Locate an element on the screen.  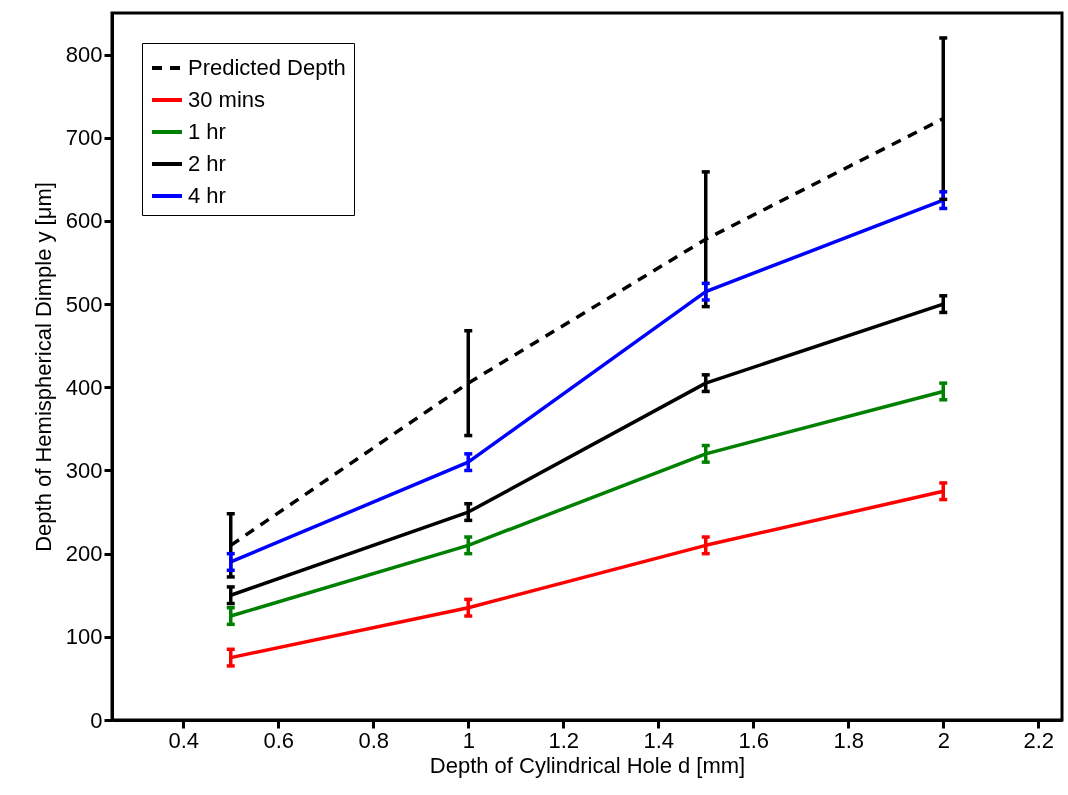
legend-label: 2 hr is located at coordinates (207, 163).